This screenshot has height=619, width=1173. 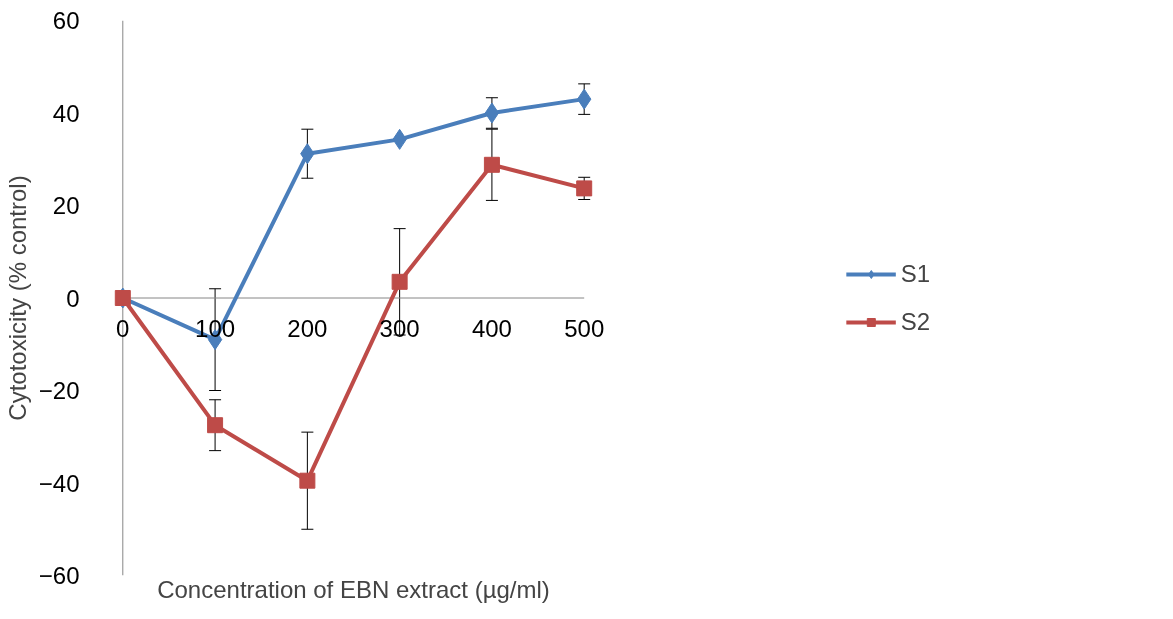 What do you see at coordinates (915, 321) in the screenshot?
I see `legend-label: S2` at bounding box center [915, 321].